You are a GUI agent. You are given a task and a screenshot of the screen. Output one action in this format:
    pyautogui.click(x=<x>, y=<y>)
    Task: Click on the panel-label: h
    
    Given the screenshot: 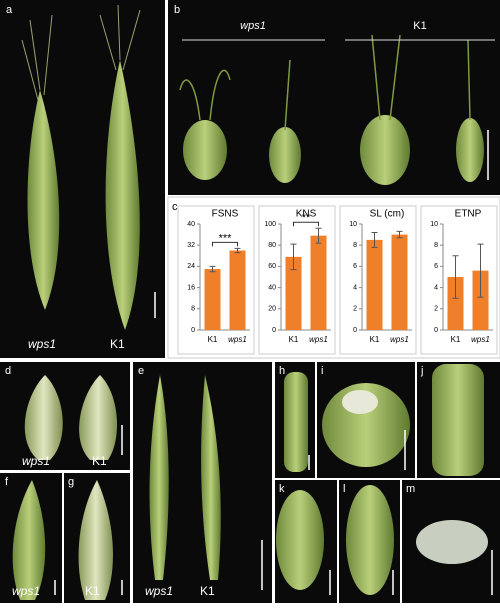 What is the action you would take?
    pyautogui.click(x=282, y=371)
    